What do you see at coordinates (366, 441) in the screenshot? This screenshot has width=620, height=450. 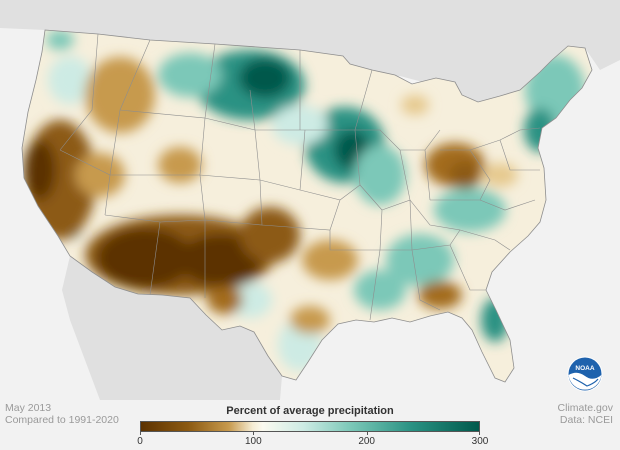 I see `legend-tick-label: 200` at bounding box center [366, 441].